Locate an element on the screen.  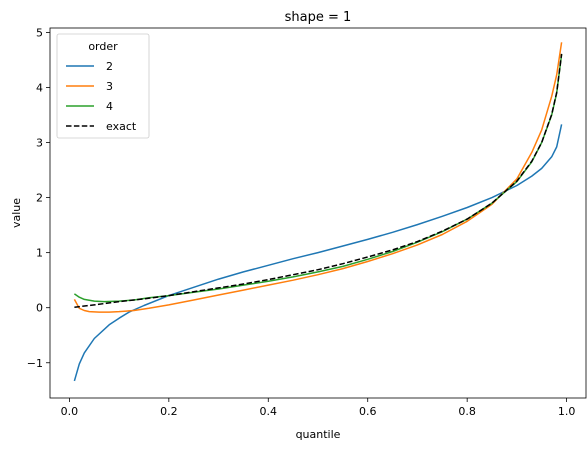
y-tick-label: 4 is located at coordinates (39, 87).